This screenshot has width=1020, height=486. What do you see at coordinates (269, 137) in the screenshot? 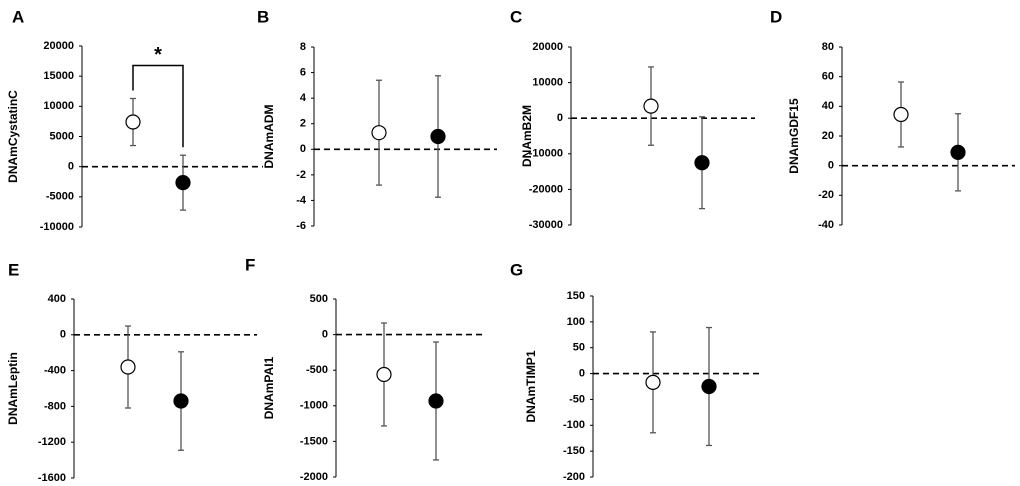
I see `y-axis-label: DNAmADM` at bounding box center [269, 137].